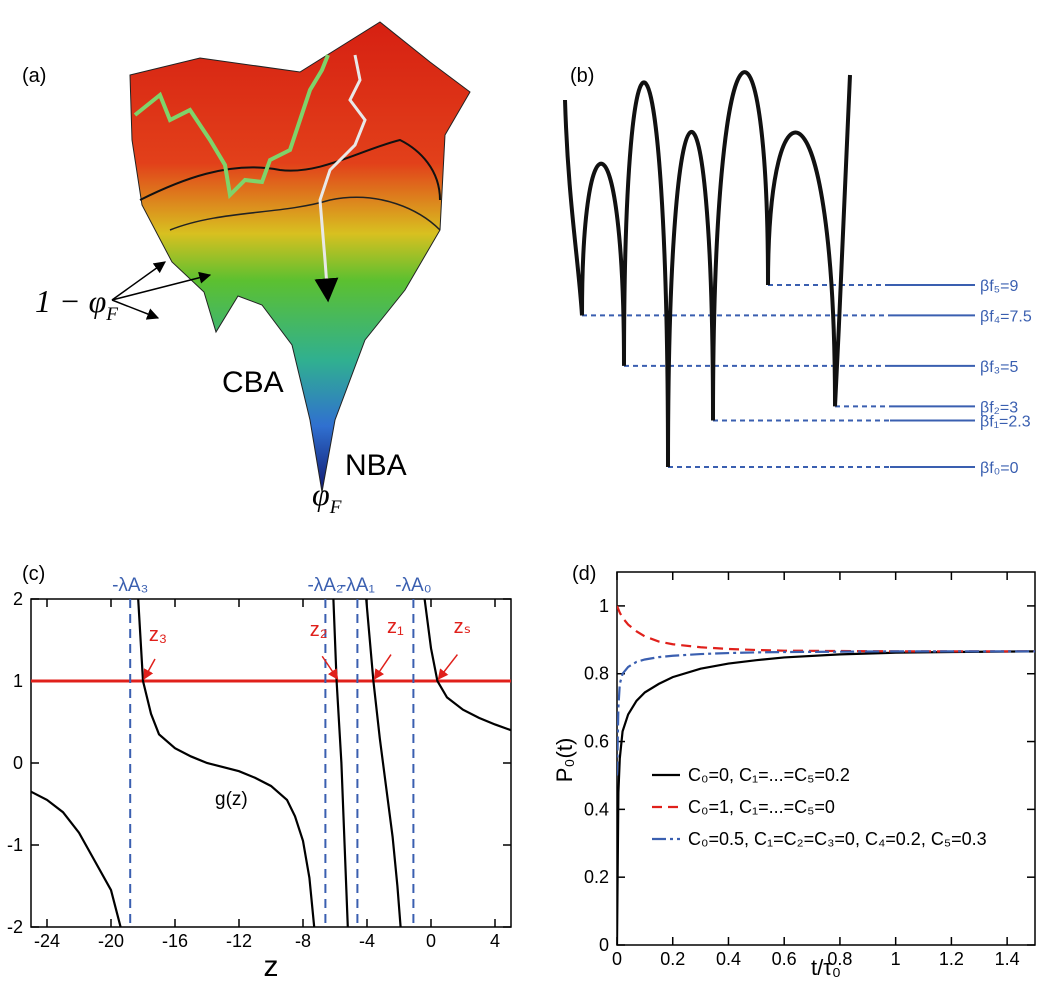 The width and height of the screenshot is (1063, 981). Describe the element at coordinates (728, 959) in the screenshot. I see `x-tick-label: 0.4` at that location.